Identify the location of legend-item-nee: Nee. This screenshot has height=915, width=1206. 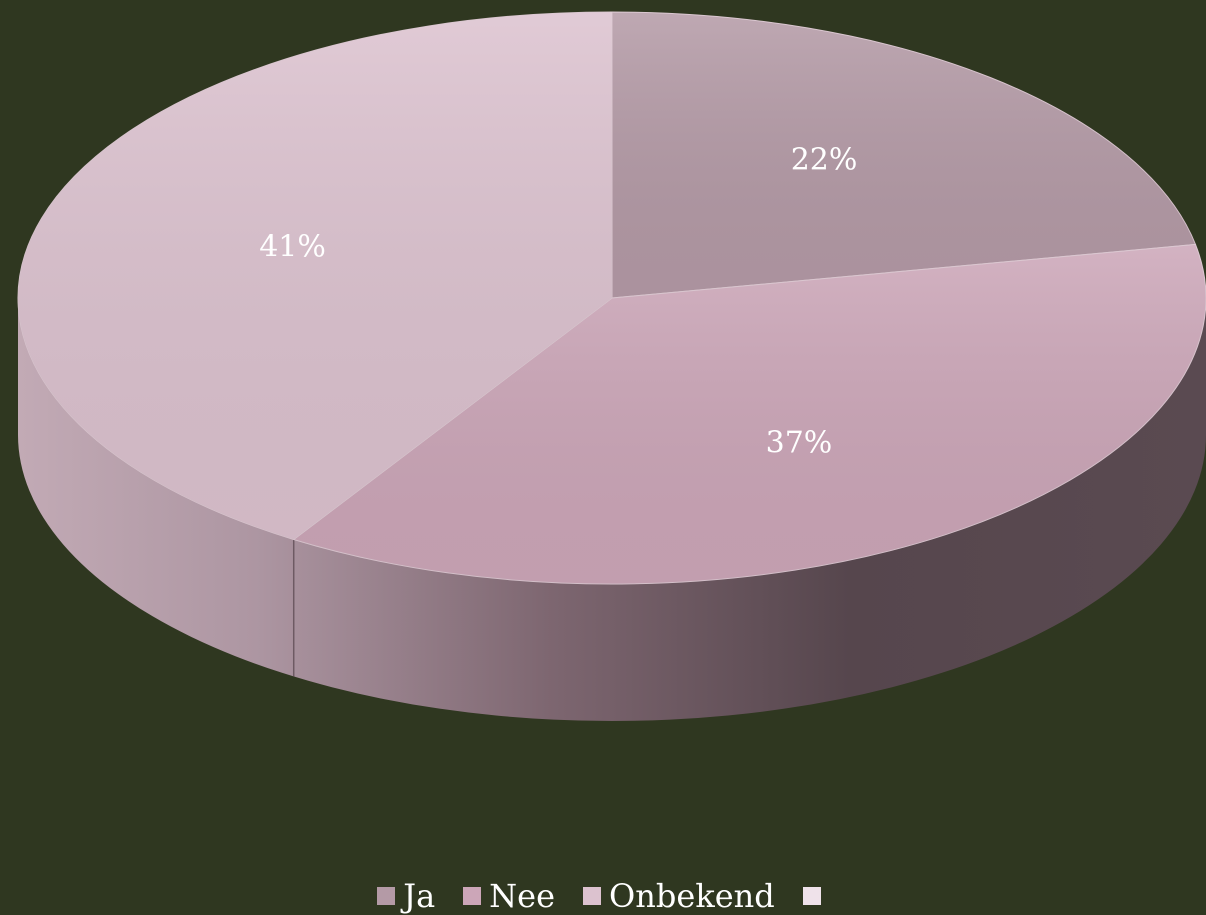
(509, 896).